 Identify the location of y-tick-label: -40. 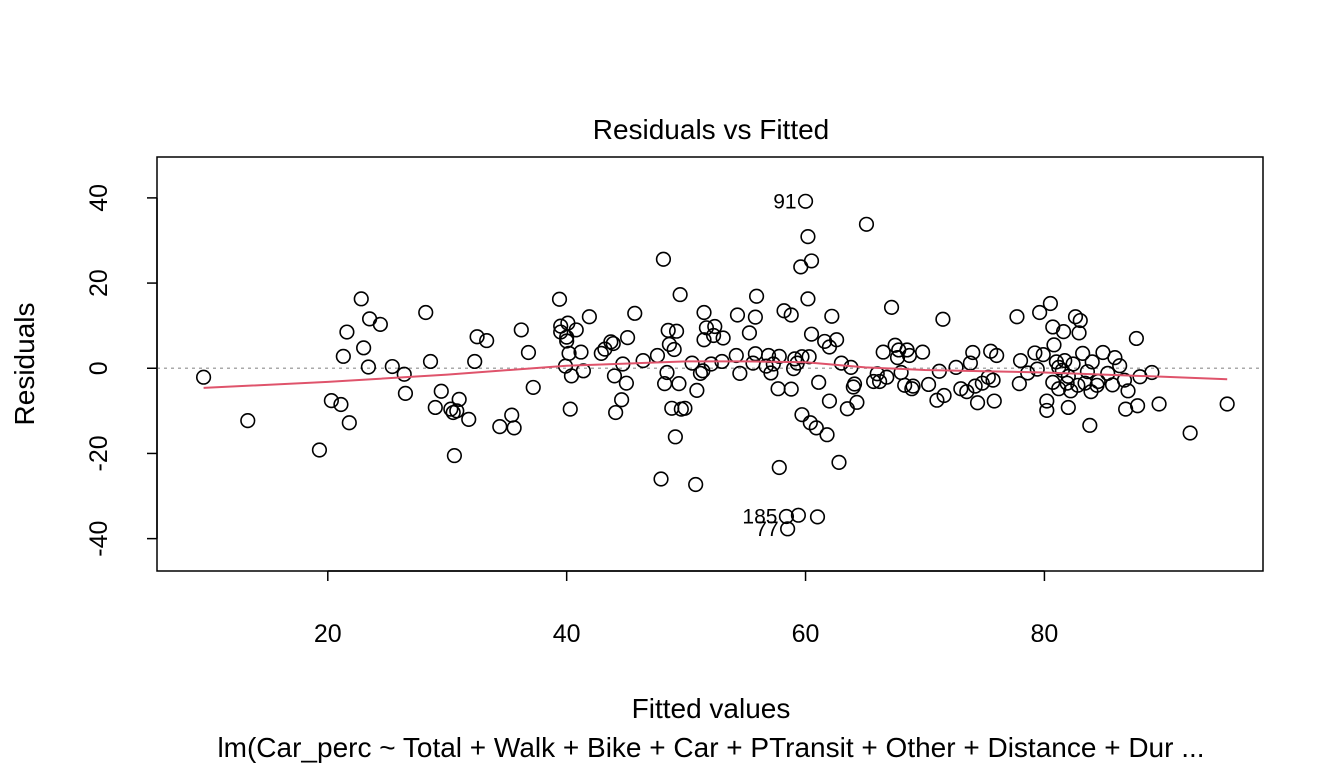
(99, 539).